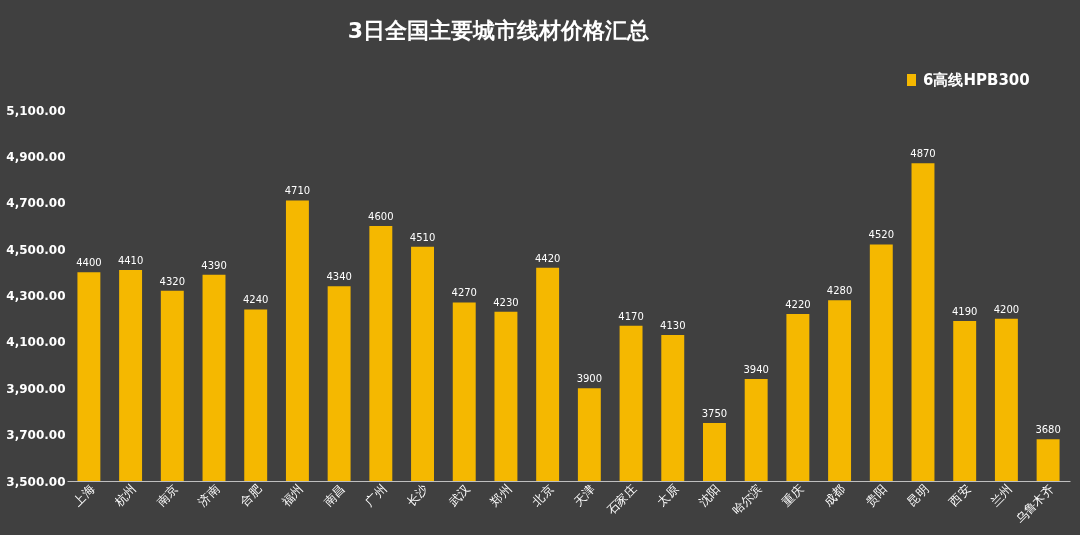 This screenshot has width=1080, height=535. What do you see at coordinates (918, 495) in the screenshot?
I see `x-tick-label: 昆明` at bounding box center [918, 495].